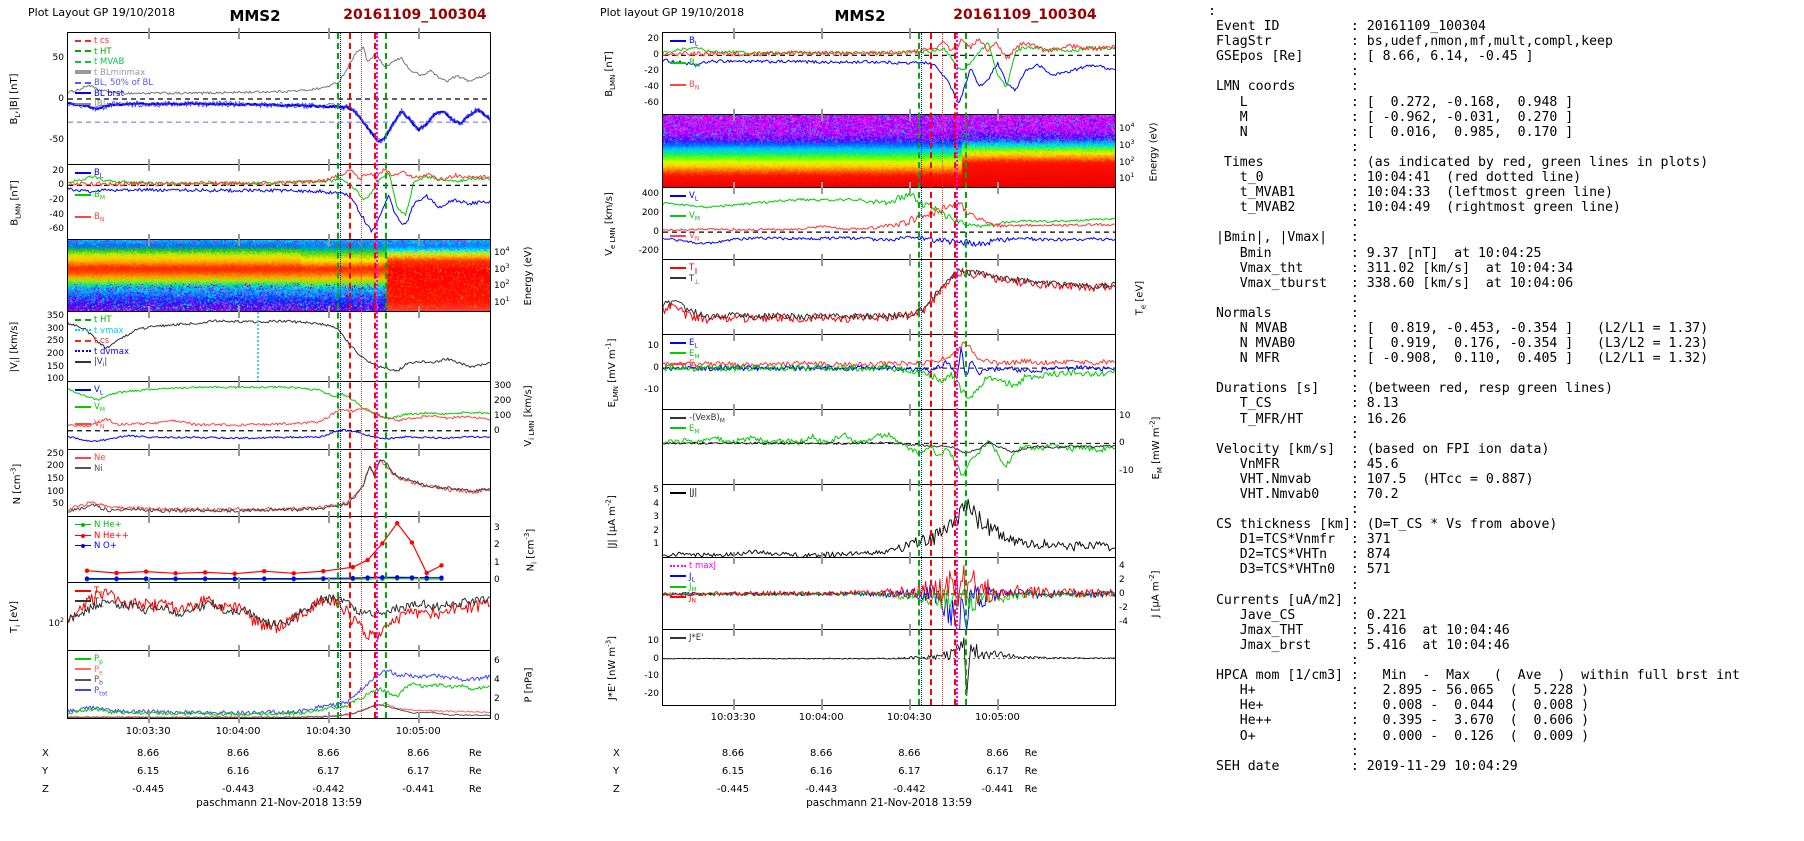 This screenshot has width=1804, height=841. Describe the element at coordinates (55, 315) in the screenshot. I see `axis-tick-label: 350` at that location.